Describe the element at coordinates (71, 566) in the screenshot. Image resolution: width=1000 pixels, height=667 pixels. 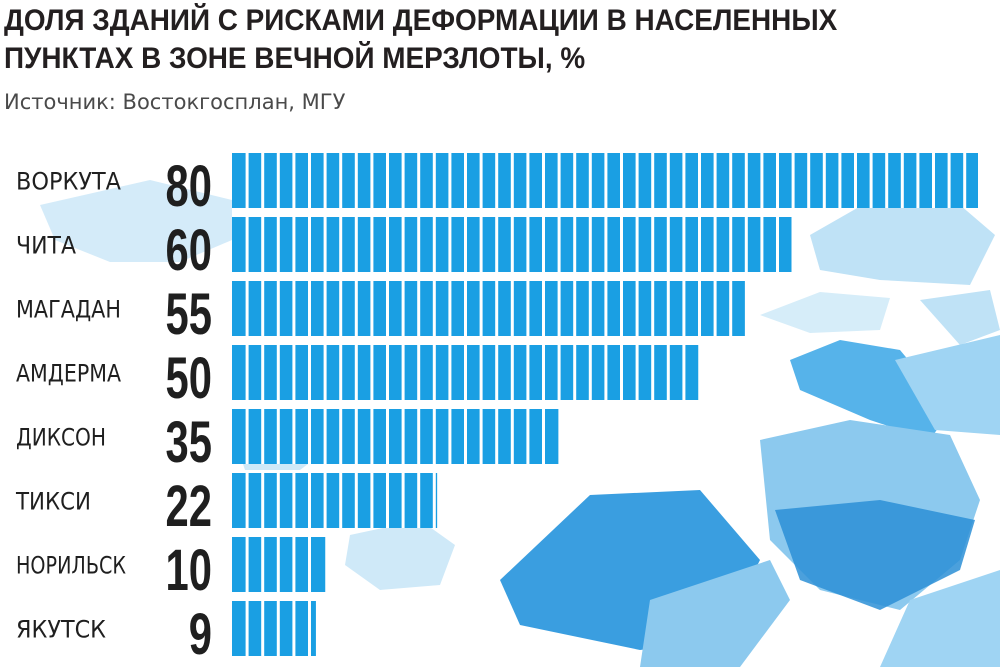
I see `category-label: НОРИЛЬСК` at that location.